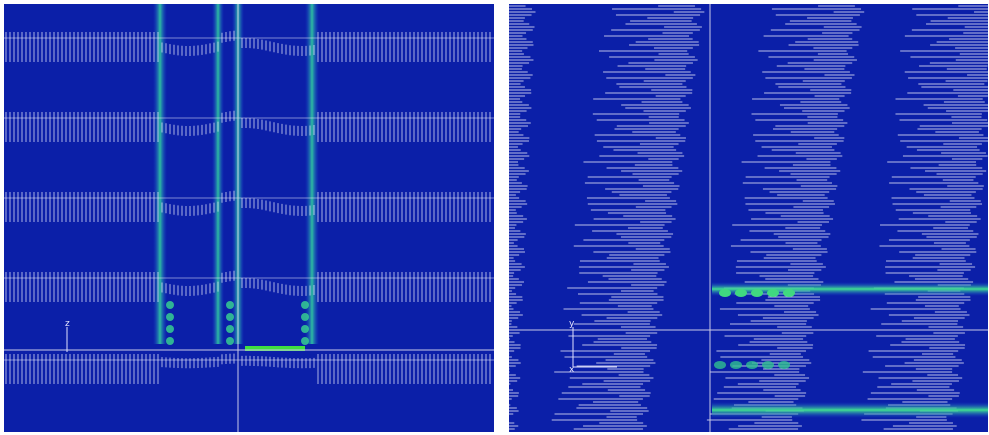 This screenshot has height=435, width=989. I want to click on right-axes-gizmo: y x, so click(593, 347).